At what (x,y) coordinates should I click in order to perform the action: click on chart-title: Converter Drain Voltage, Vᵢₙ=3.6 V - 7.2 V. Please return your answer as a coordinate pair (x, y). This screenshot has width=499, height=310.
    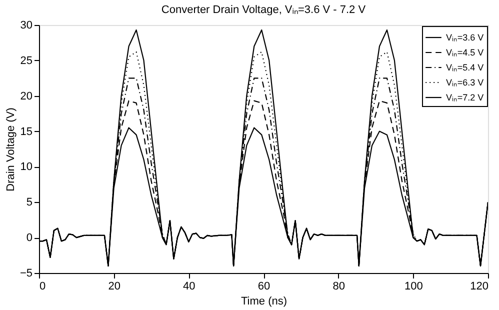
    Looking at the image, I should click on (263, 10).